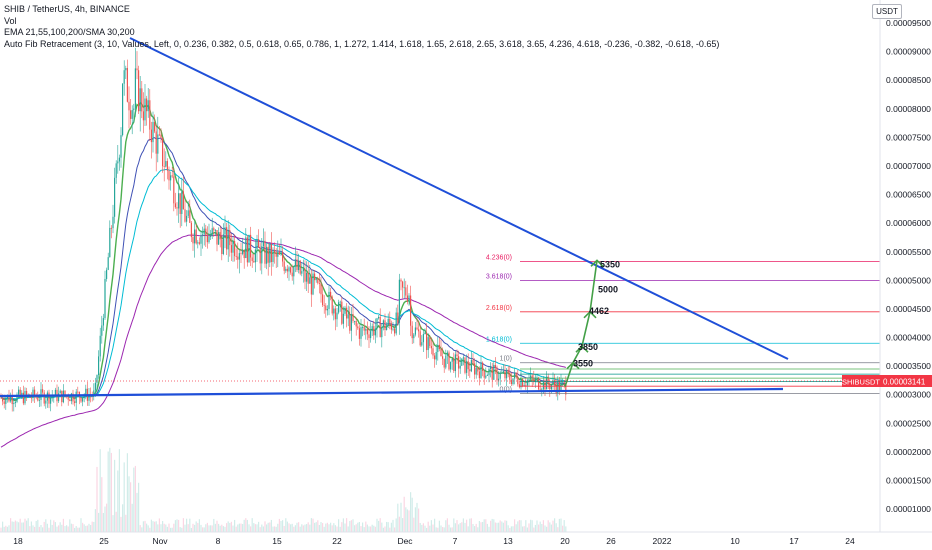  I want to click on time-axis: 18 25 Nov 8 15 22 Dec 7 13 20 26 2022 10 17 24, so click(434, 541).